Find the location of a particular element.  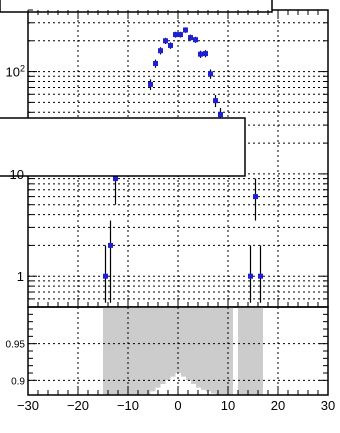

main-y-tick-label: 10 is located at coordinates (17, 174).